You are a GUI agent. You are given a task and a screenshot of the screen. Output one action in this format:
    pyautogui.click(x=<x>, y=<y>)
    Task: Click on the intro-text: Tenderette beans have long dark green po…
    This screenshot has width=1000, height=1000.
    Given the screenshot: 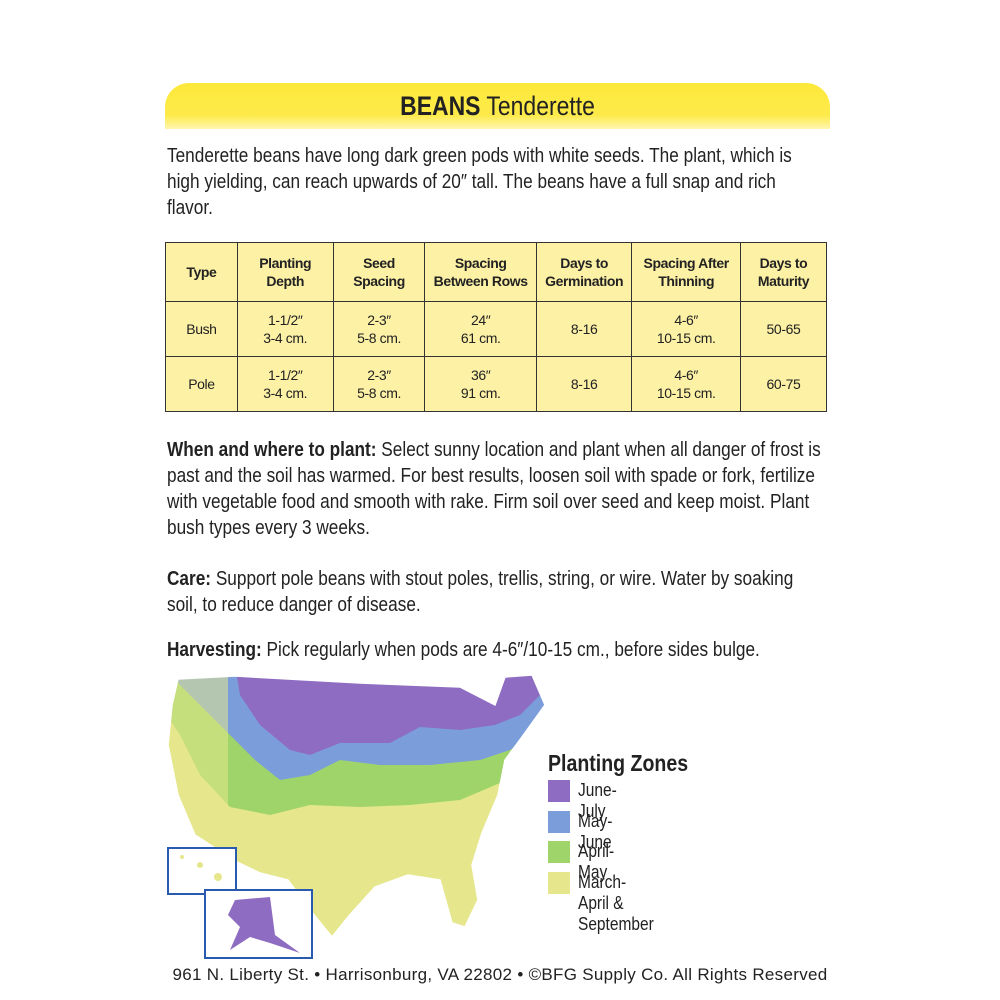 What is the action you would take?
    pyautogui.click(x=479, y=181)
    